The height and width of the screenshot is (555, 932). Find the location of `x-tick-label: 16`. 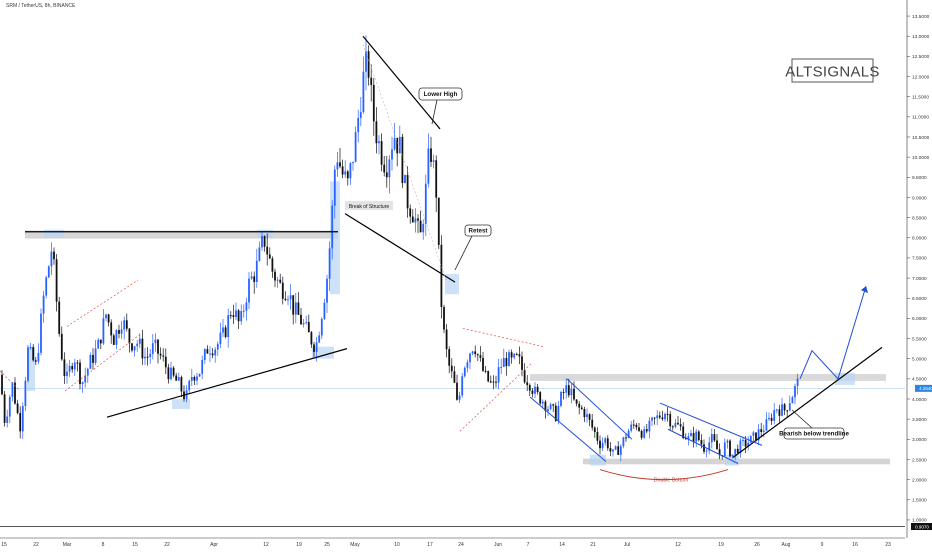

x-tick-label: 16 is located at coordinates (855, 545).